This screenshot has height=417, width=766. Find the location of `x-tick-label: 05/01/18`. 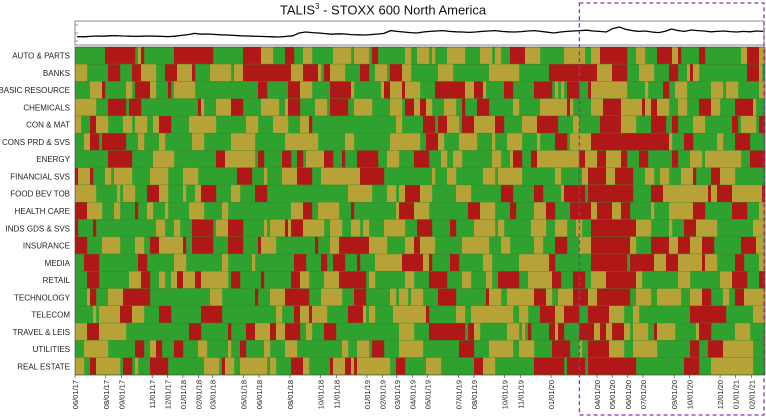

x-tick-label: 05/01/18 is located at coordinates (244, 394).